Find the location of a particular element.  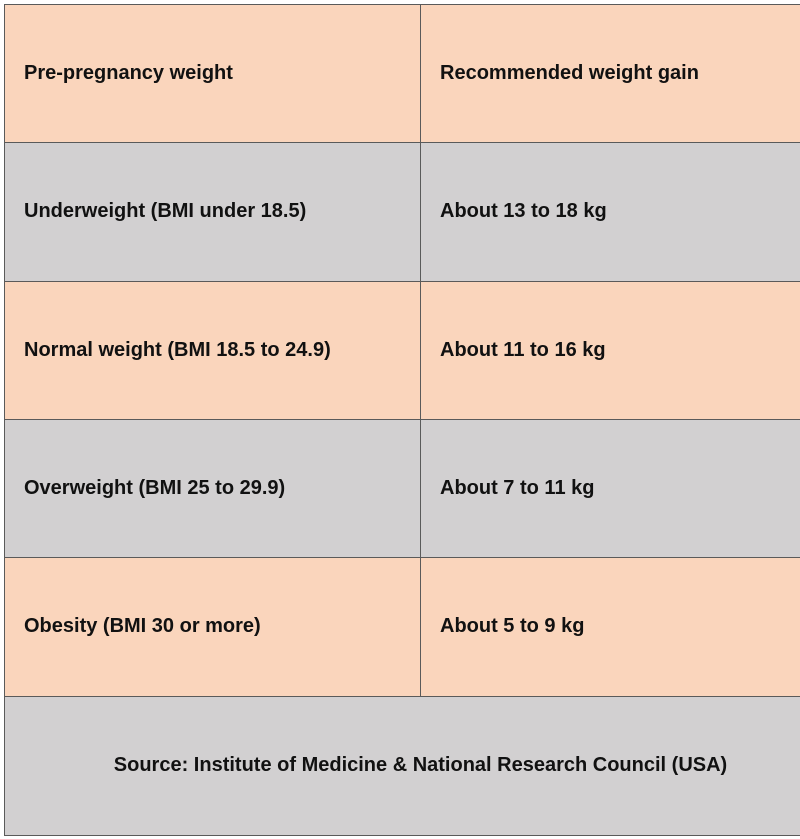

header-pre-pregnancy-weight: Pre-pregnancy weight is located at coordinates (212, 73).